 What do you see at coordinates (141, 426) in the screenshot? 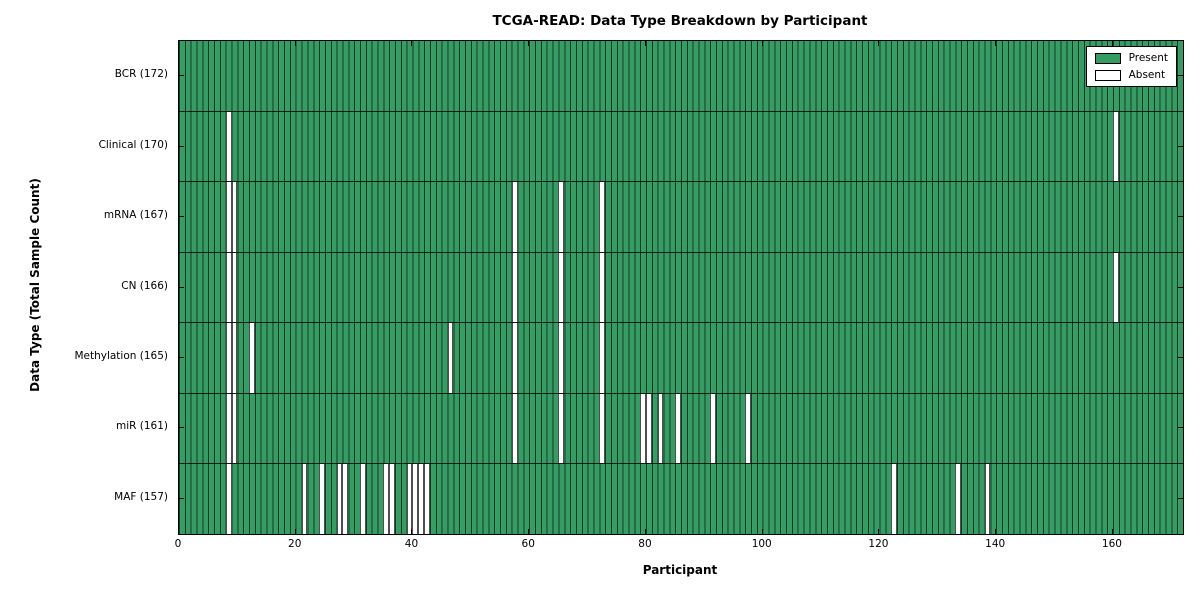
I see `row-label: miR (161)` at bounding box center [141, 426].